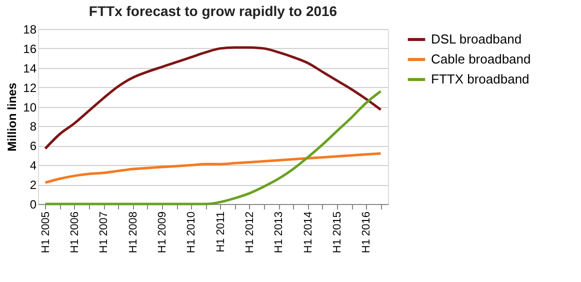 The height and width of the screenshot is (282, 581). Describe the element at coordinates (33, 165) in the screenshot. I see `y-tick-label: 4` at that location.